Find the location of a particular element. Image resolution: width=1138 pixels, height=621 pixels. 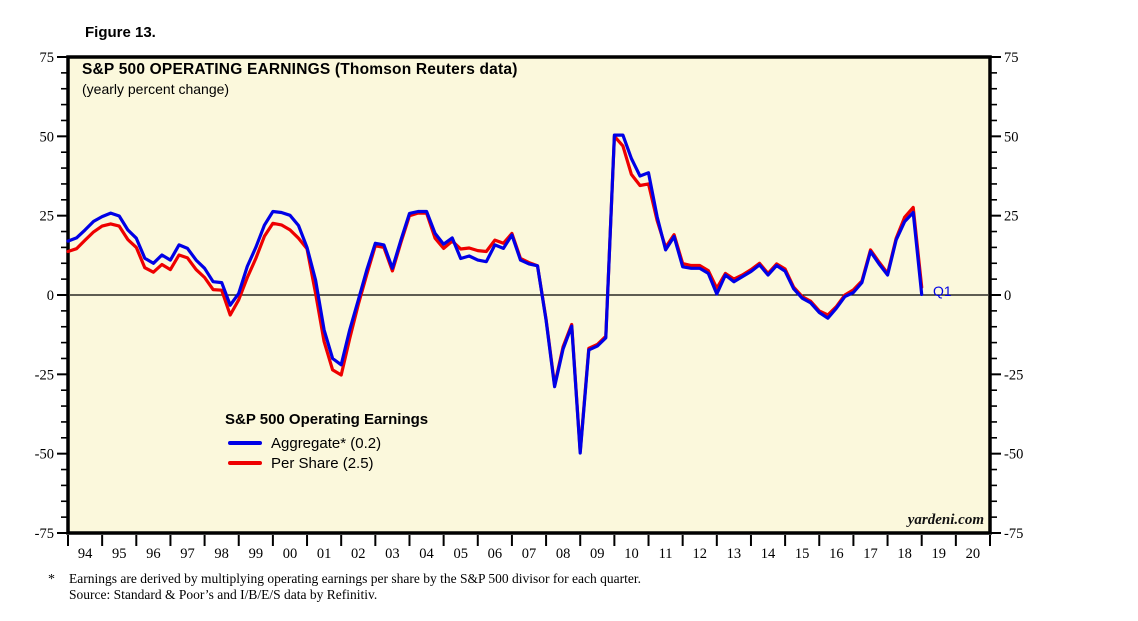

yardeni-watermark: yardeni.com is located at coordinates (945, 520).